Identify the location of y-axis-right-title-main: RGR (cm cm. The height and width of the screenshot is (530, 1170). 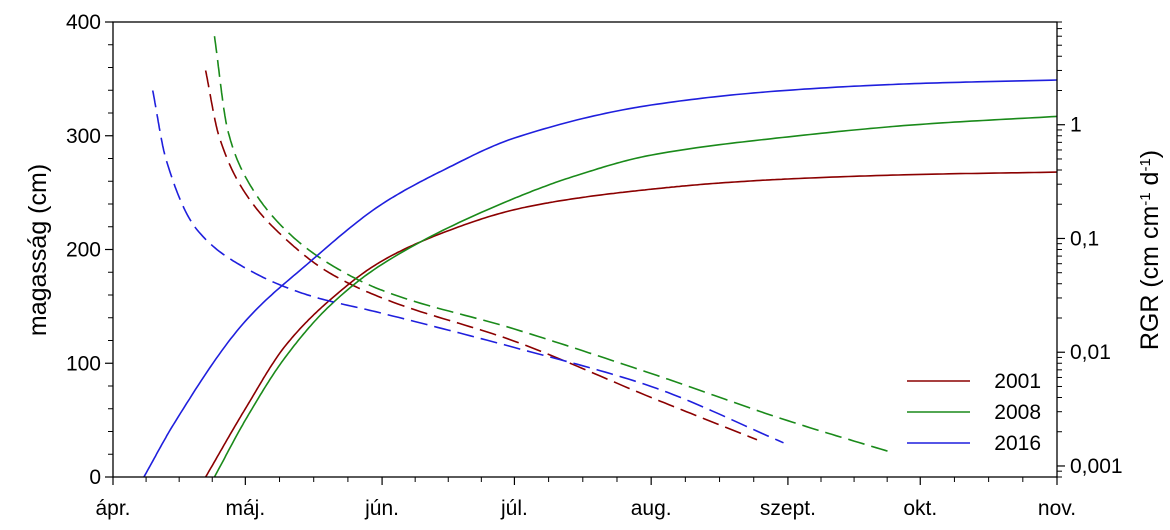
(1150, 278).